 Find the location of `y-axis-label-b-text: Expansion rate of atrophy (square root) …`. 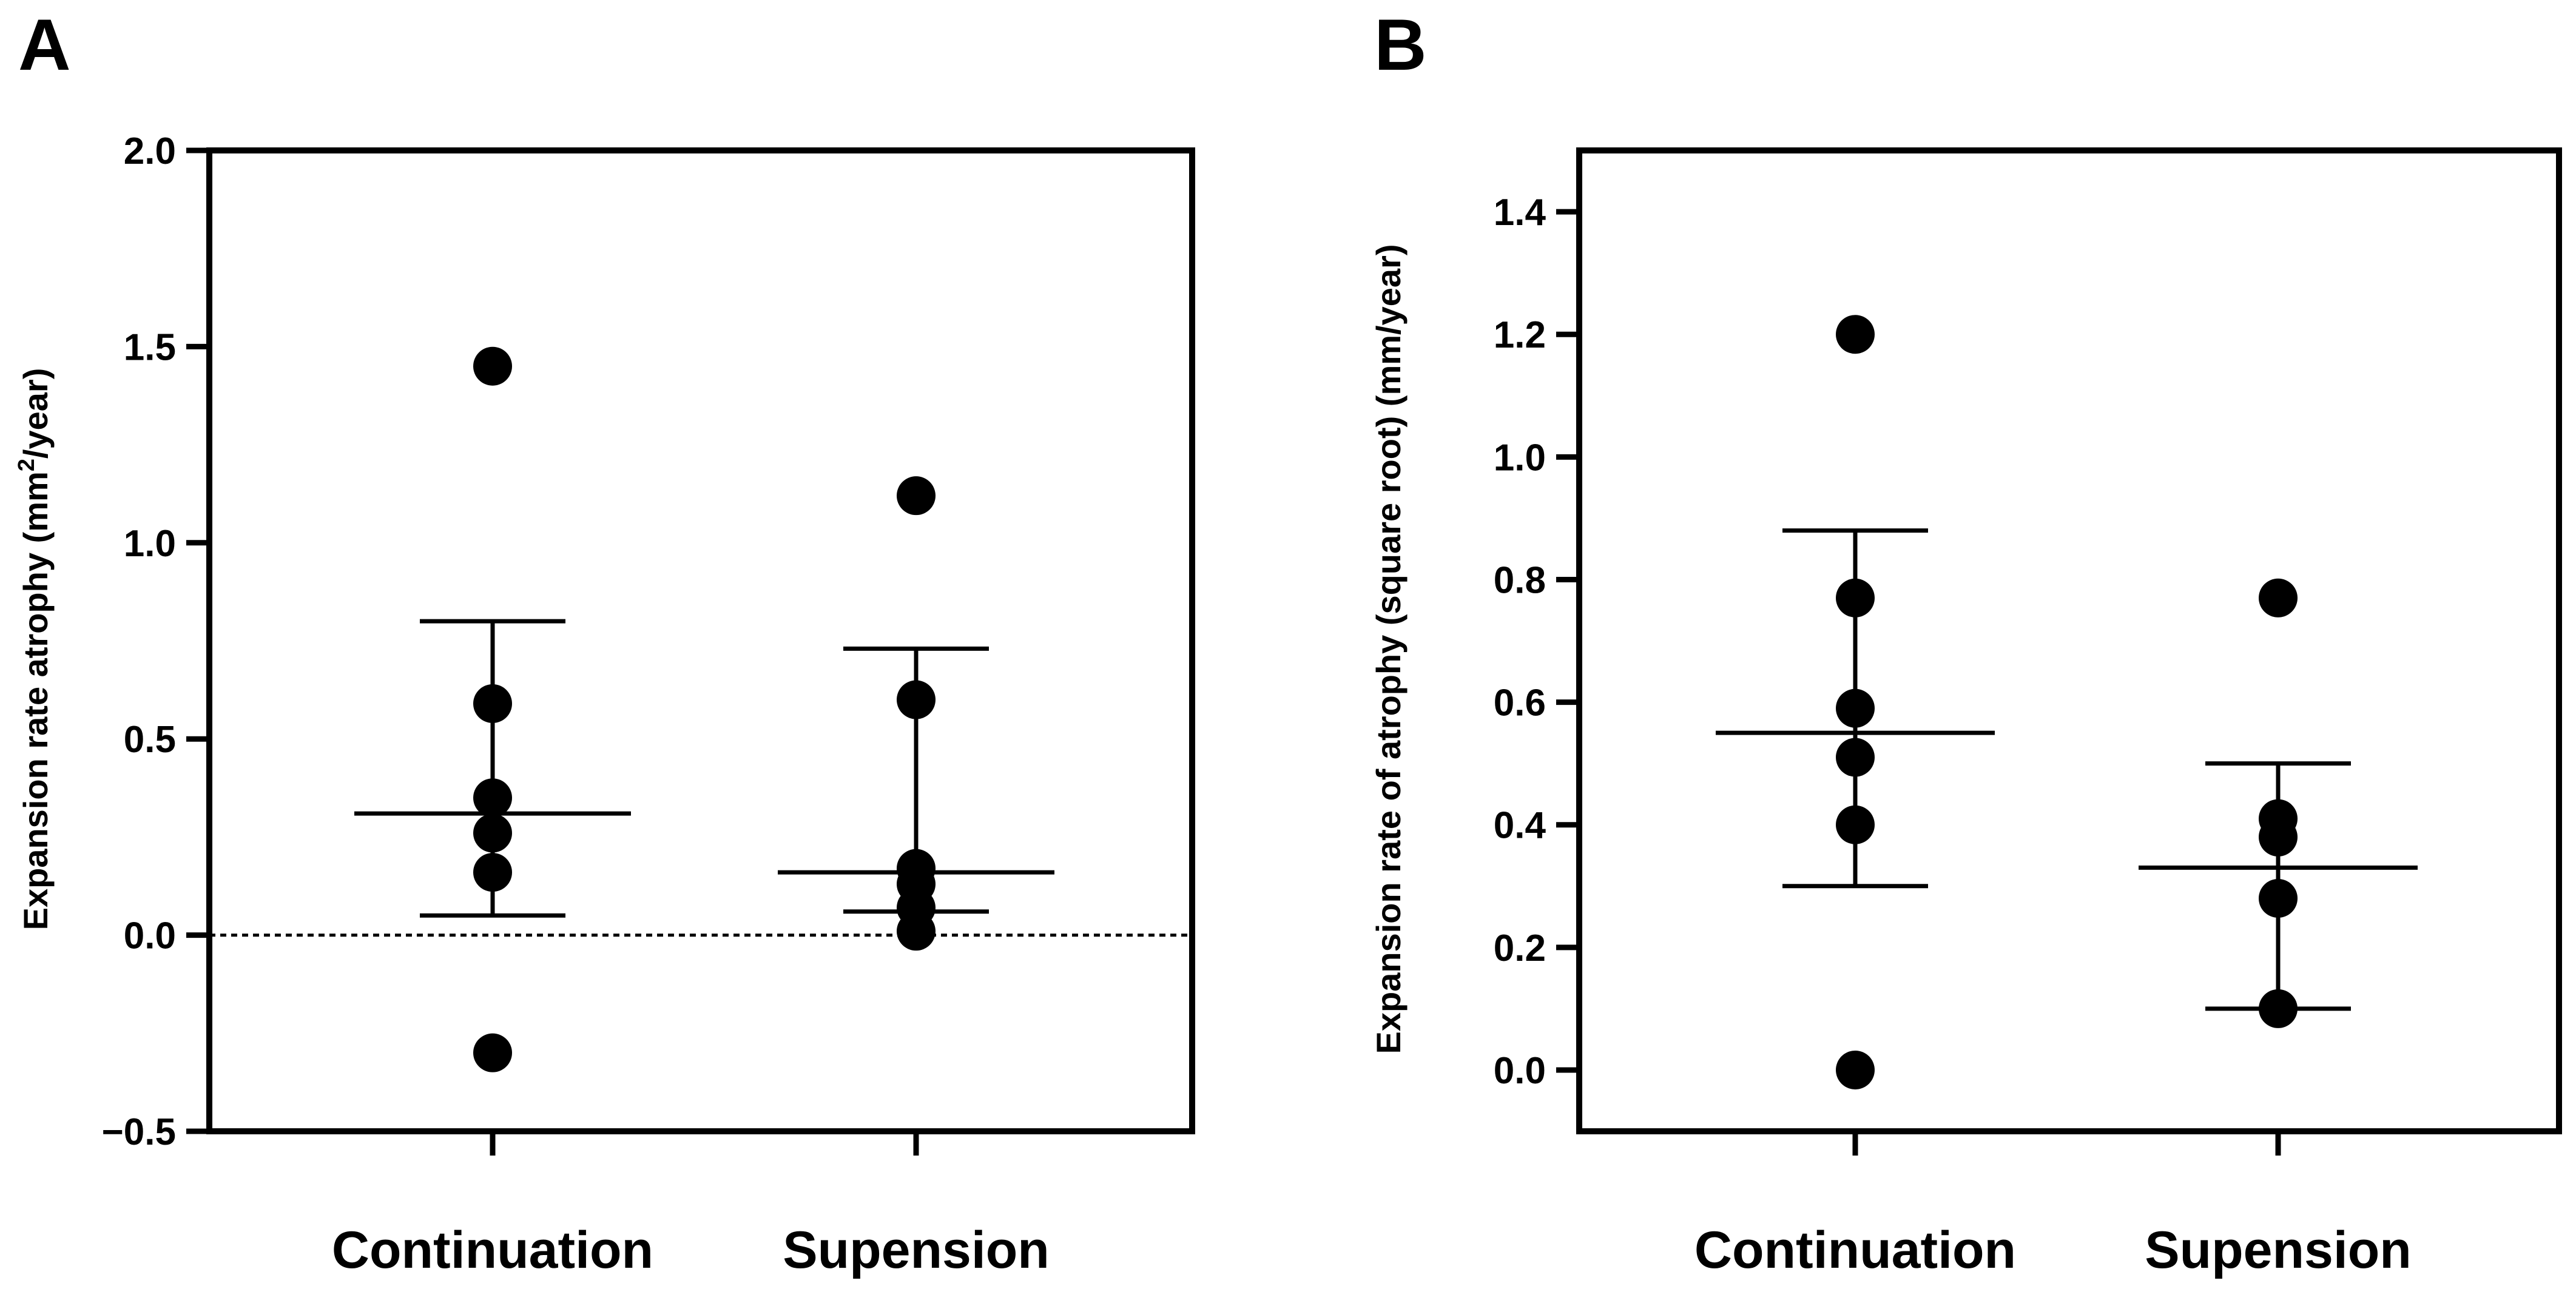

y-axis-label-b-text: Expansion rate of atrophy (square root) … is located at coordinates (1388, 649).